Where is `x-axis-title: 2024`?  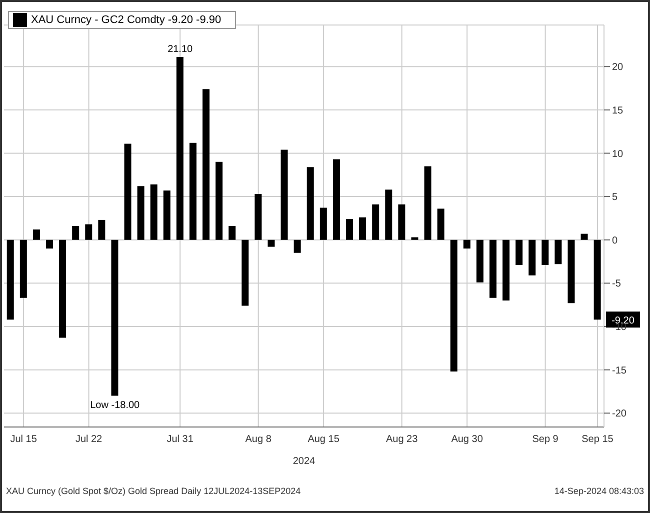
x-axis-title: 2024 is located at coordinates (304, 461).